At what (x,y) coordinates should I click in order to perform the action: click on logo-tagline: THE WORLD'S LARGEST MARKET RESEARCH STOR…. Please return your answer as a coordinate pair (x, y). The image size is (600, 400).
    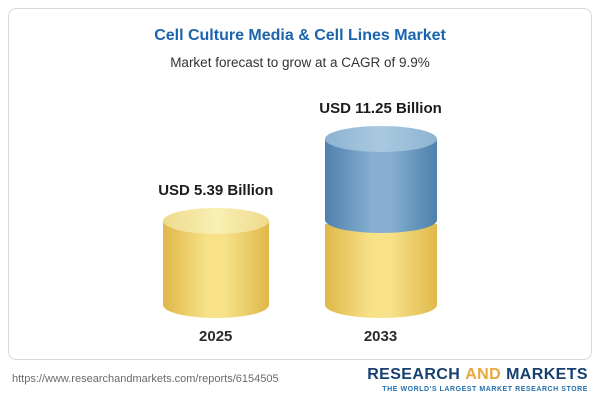
    Looking at the image, I should click on (485, 389).